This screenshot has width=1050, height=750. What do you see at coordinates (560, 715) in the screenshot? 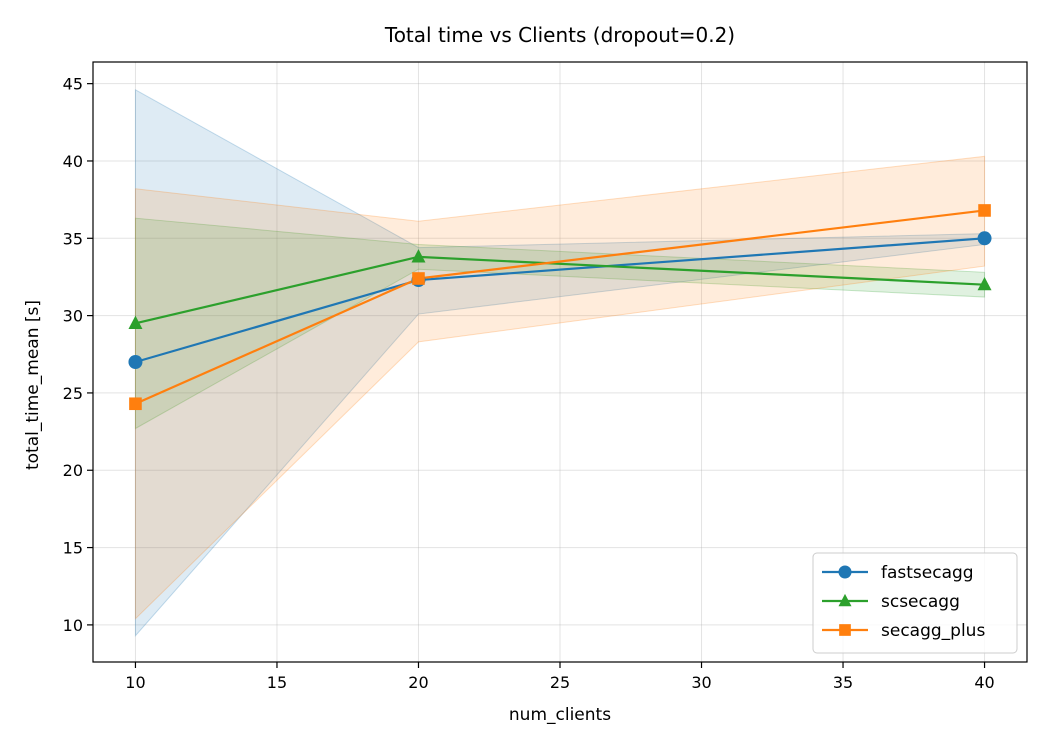
I see `x-axis-label: num_clients` at bounding box center [560, 715].